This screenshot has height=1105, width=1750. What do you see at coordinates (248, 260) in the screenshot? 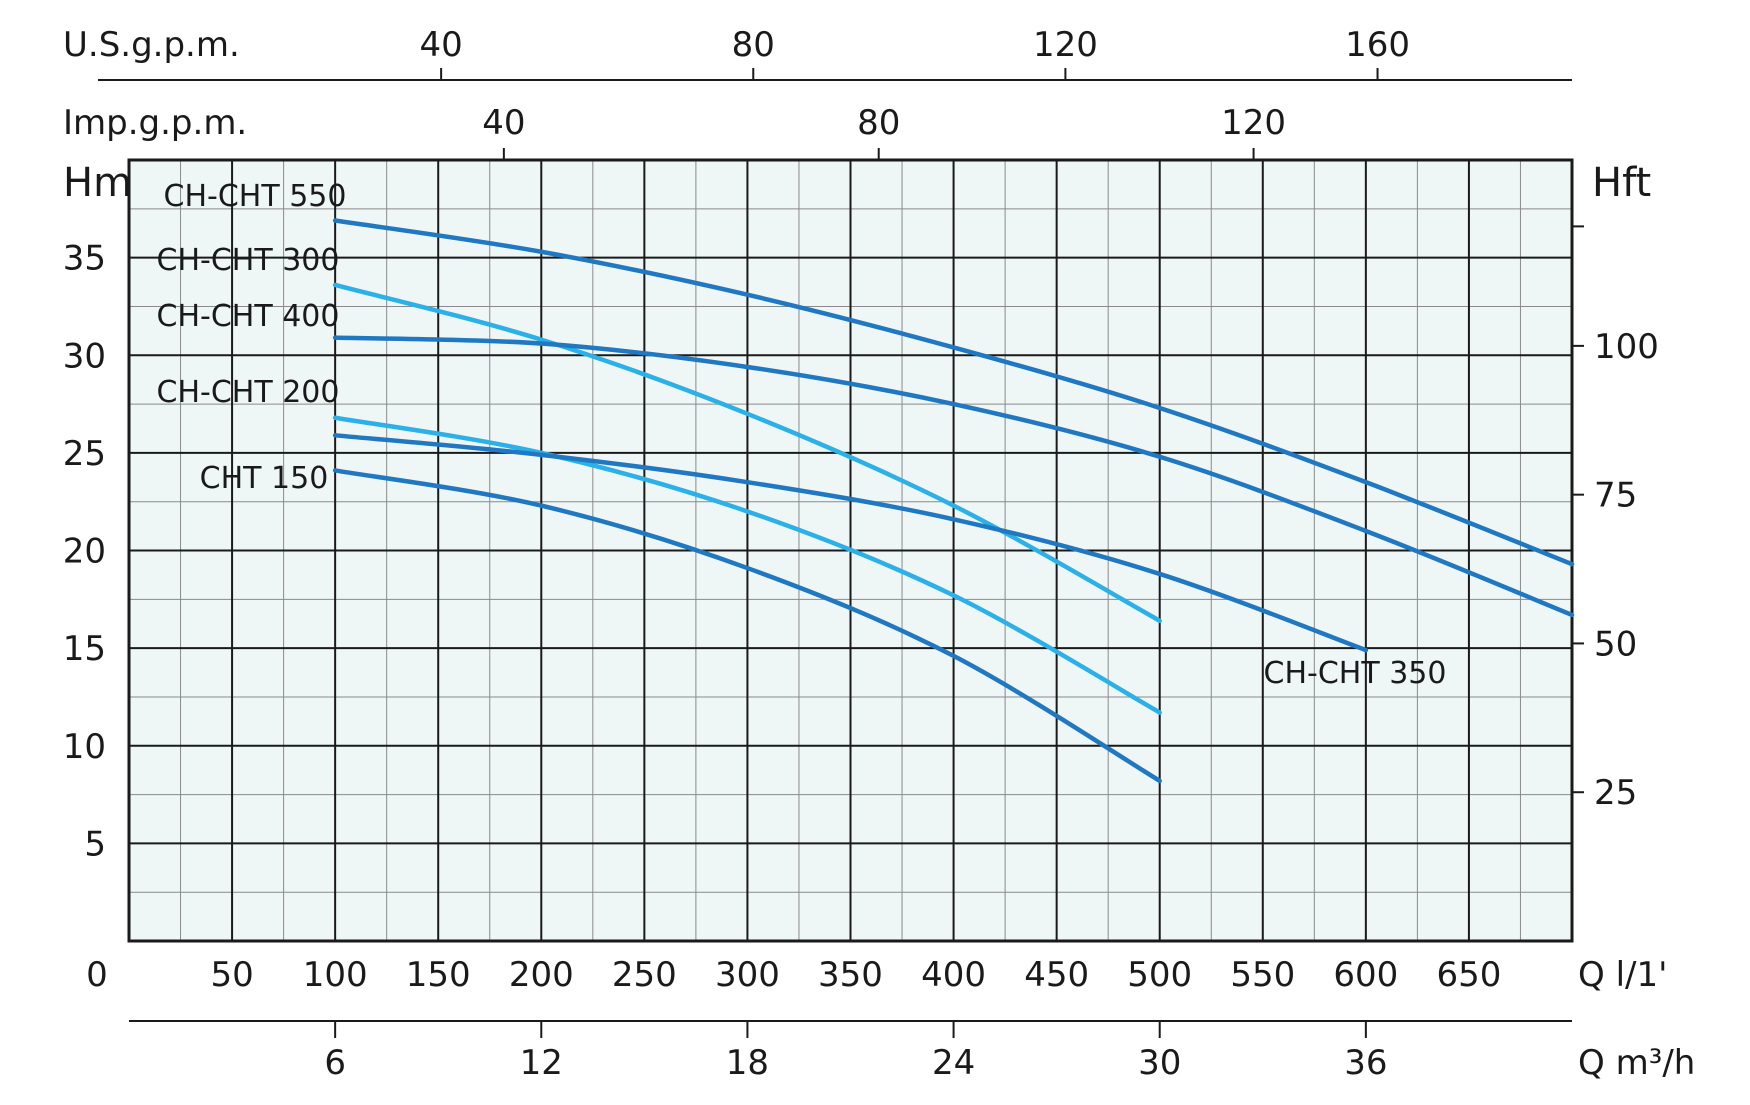
I see `curve-label-ch-cht-300: CH-CHT 300` at bounding box center [248, 260].